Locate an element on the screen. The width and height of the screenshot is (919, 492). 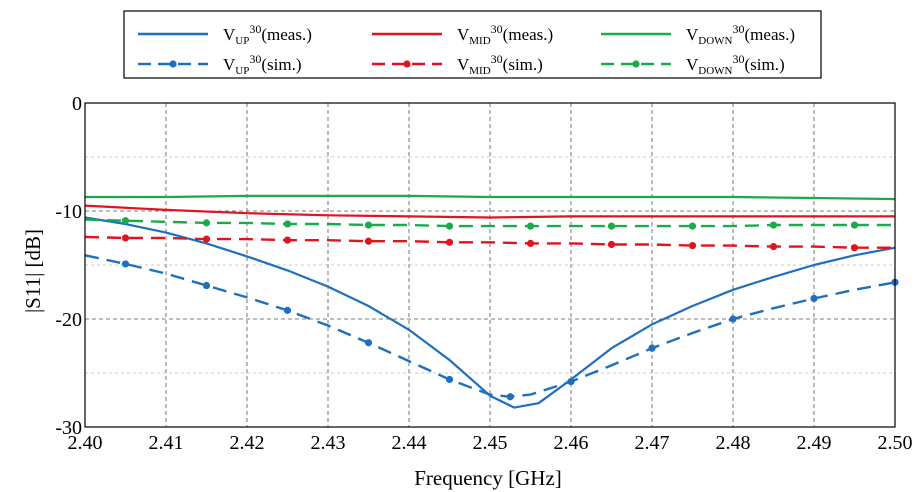
x-tick-label: 2.43 is located at coordinates (328, 443).